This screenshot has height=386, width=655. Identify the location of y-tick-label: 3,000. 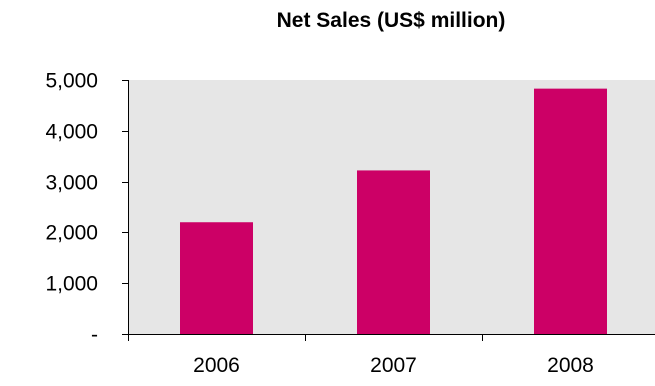
(71, 183).